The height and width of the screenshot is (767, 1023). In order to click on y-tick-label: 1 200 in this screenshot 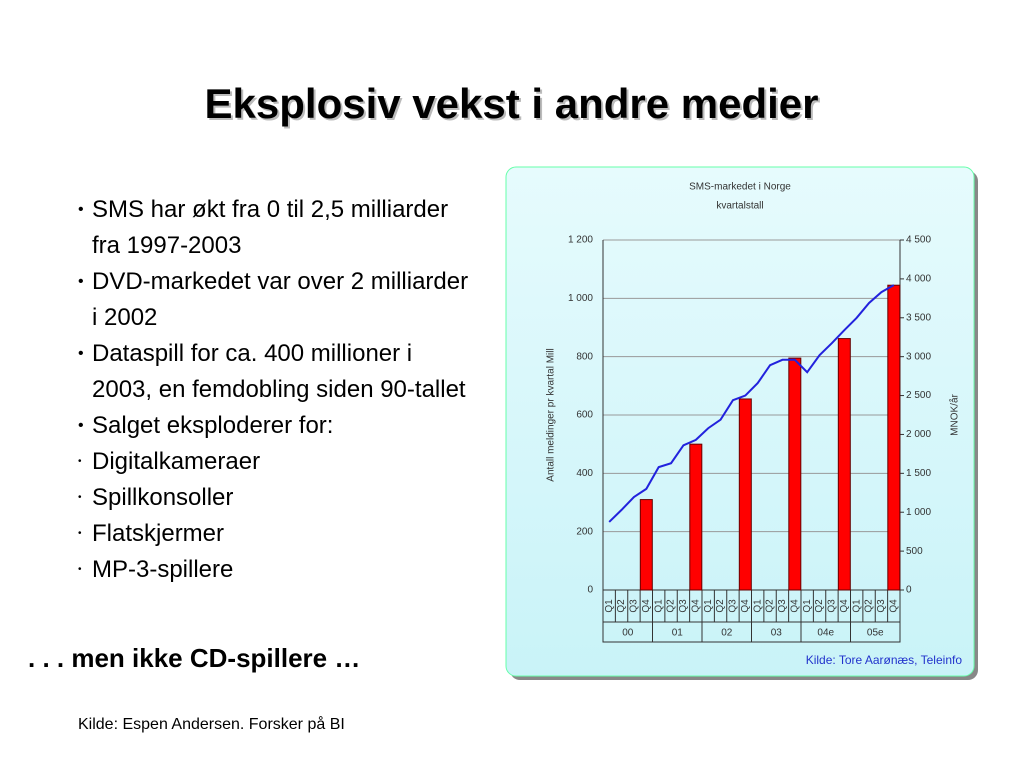, I will do `click(580, 240)`.